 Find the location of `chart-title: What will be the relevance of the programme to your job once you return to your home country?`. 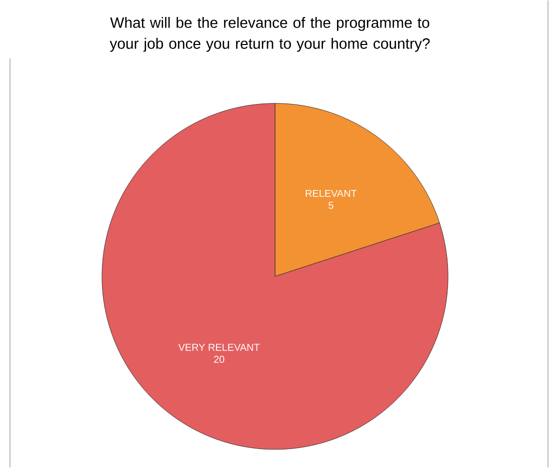

chart-title: What will be the relevance of the programme to your job once you return to your home country? is located at coordinates (270, 34).